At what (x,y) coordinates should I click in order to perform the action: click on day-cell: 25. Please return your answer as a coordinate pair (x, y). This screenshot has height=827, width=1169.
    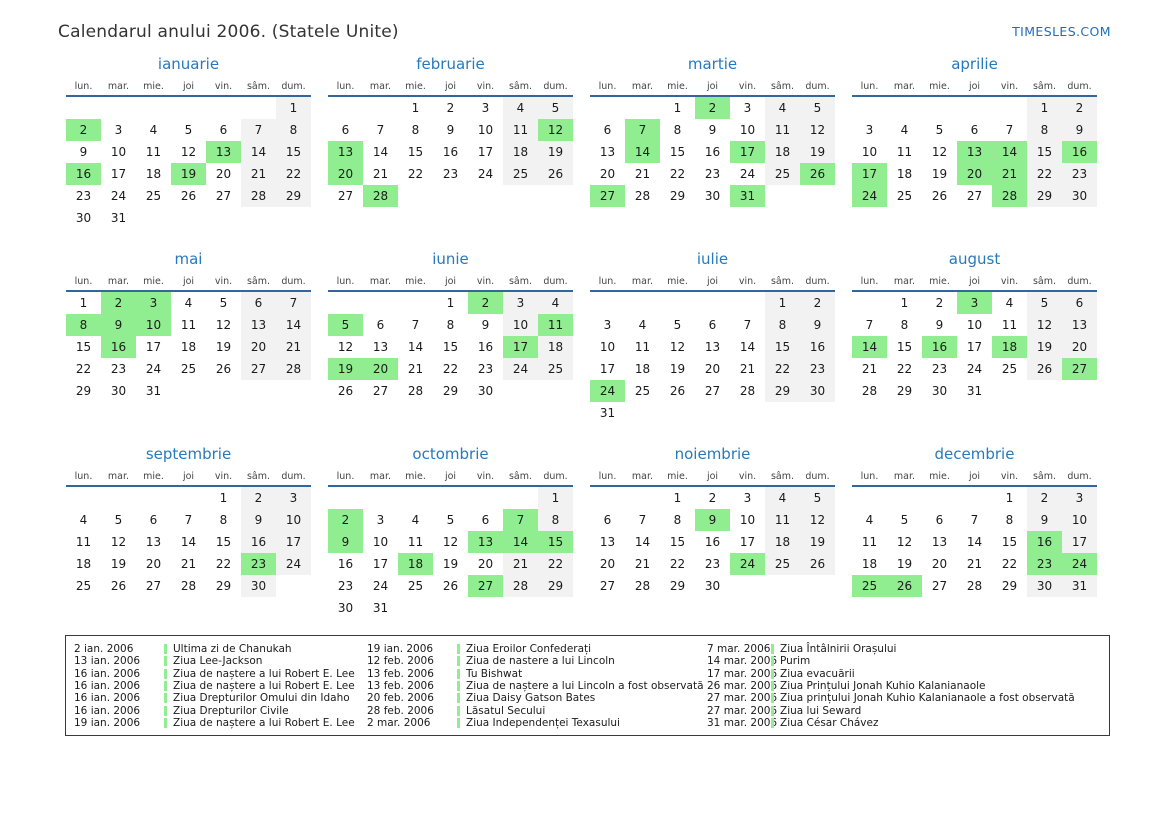
    Looking at the image, I should click on (904, 196).